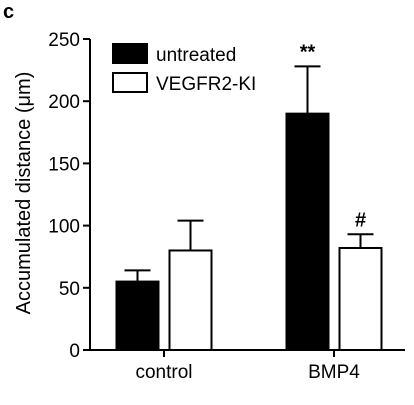  Describe the element at coordinates (308, 52) in the screenshot. I see `significance-marker: **` at that location.